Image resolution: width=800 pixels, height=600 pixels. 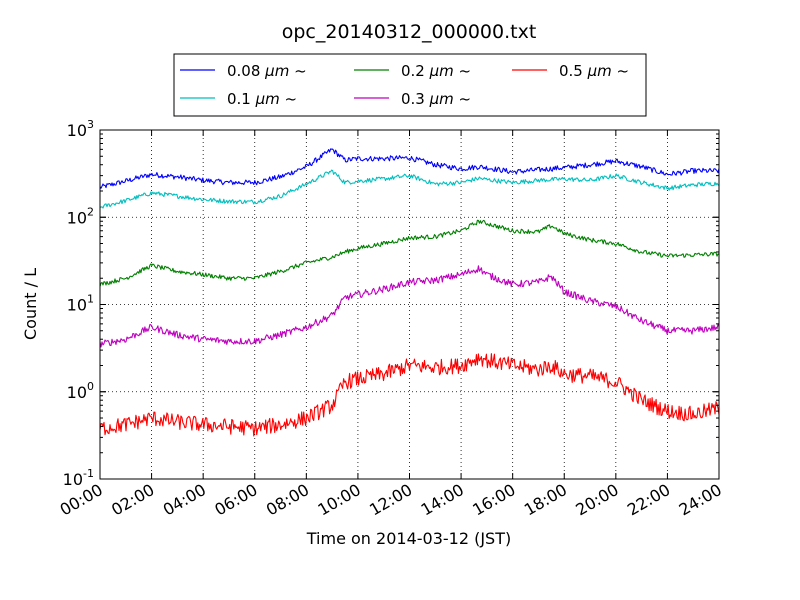 I want to click on x-axis-label: Time on 2014-03-12 (JST), so click(x=408, y=538).